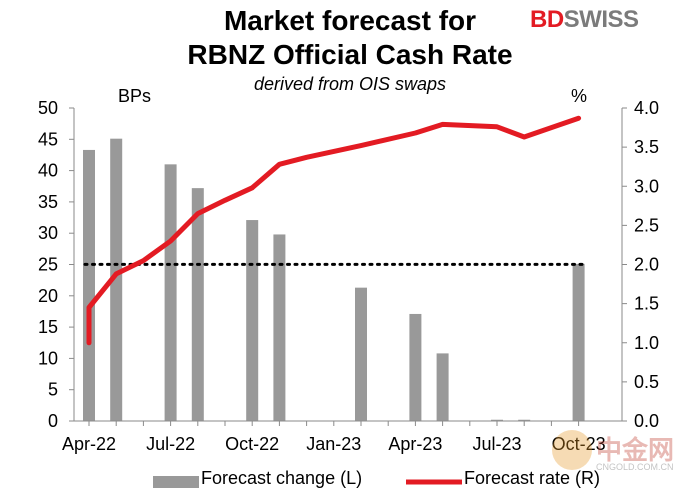  Describe the element at coordinates (350, 20) in the screenshot. I see `chart-title-line1: Market forecast for` at that location.